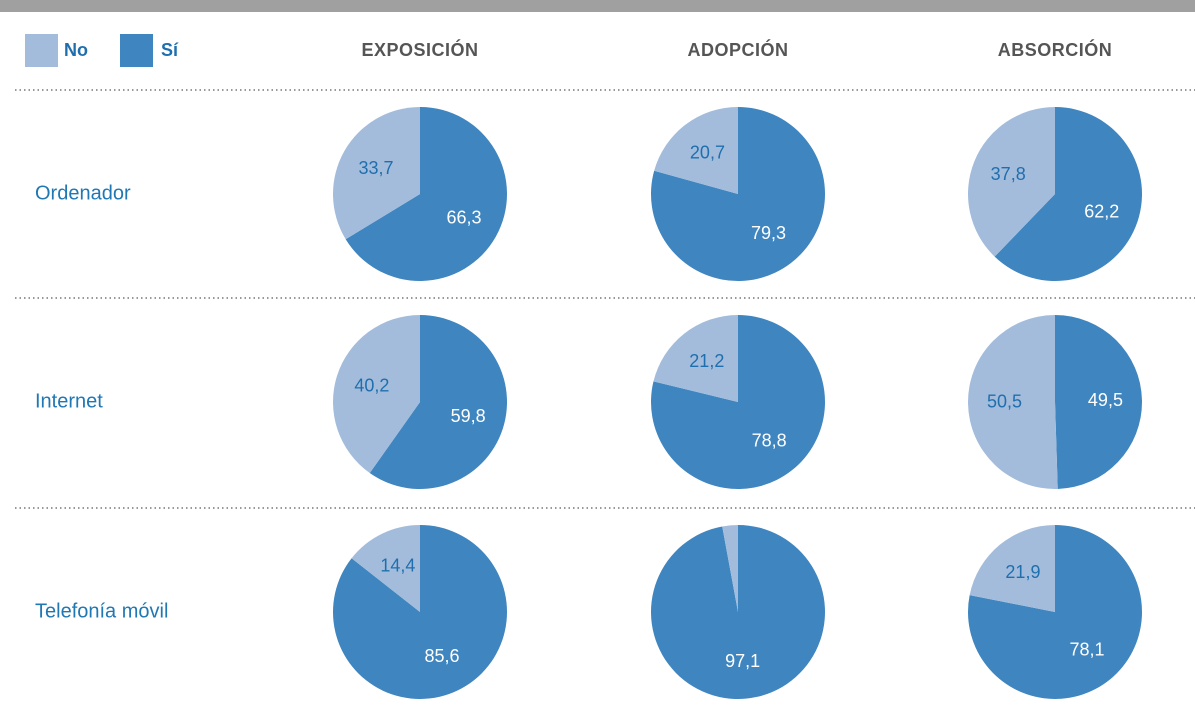  I want to click on value-label: 37,8, so click(1008, 174).